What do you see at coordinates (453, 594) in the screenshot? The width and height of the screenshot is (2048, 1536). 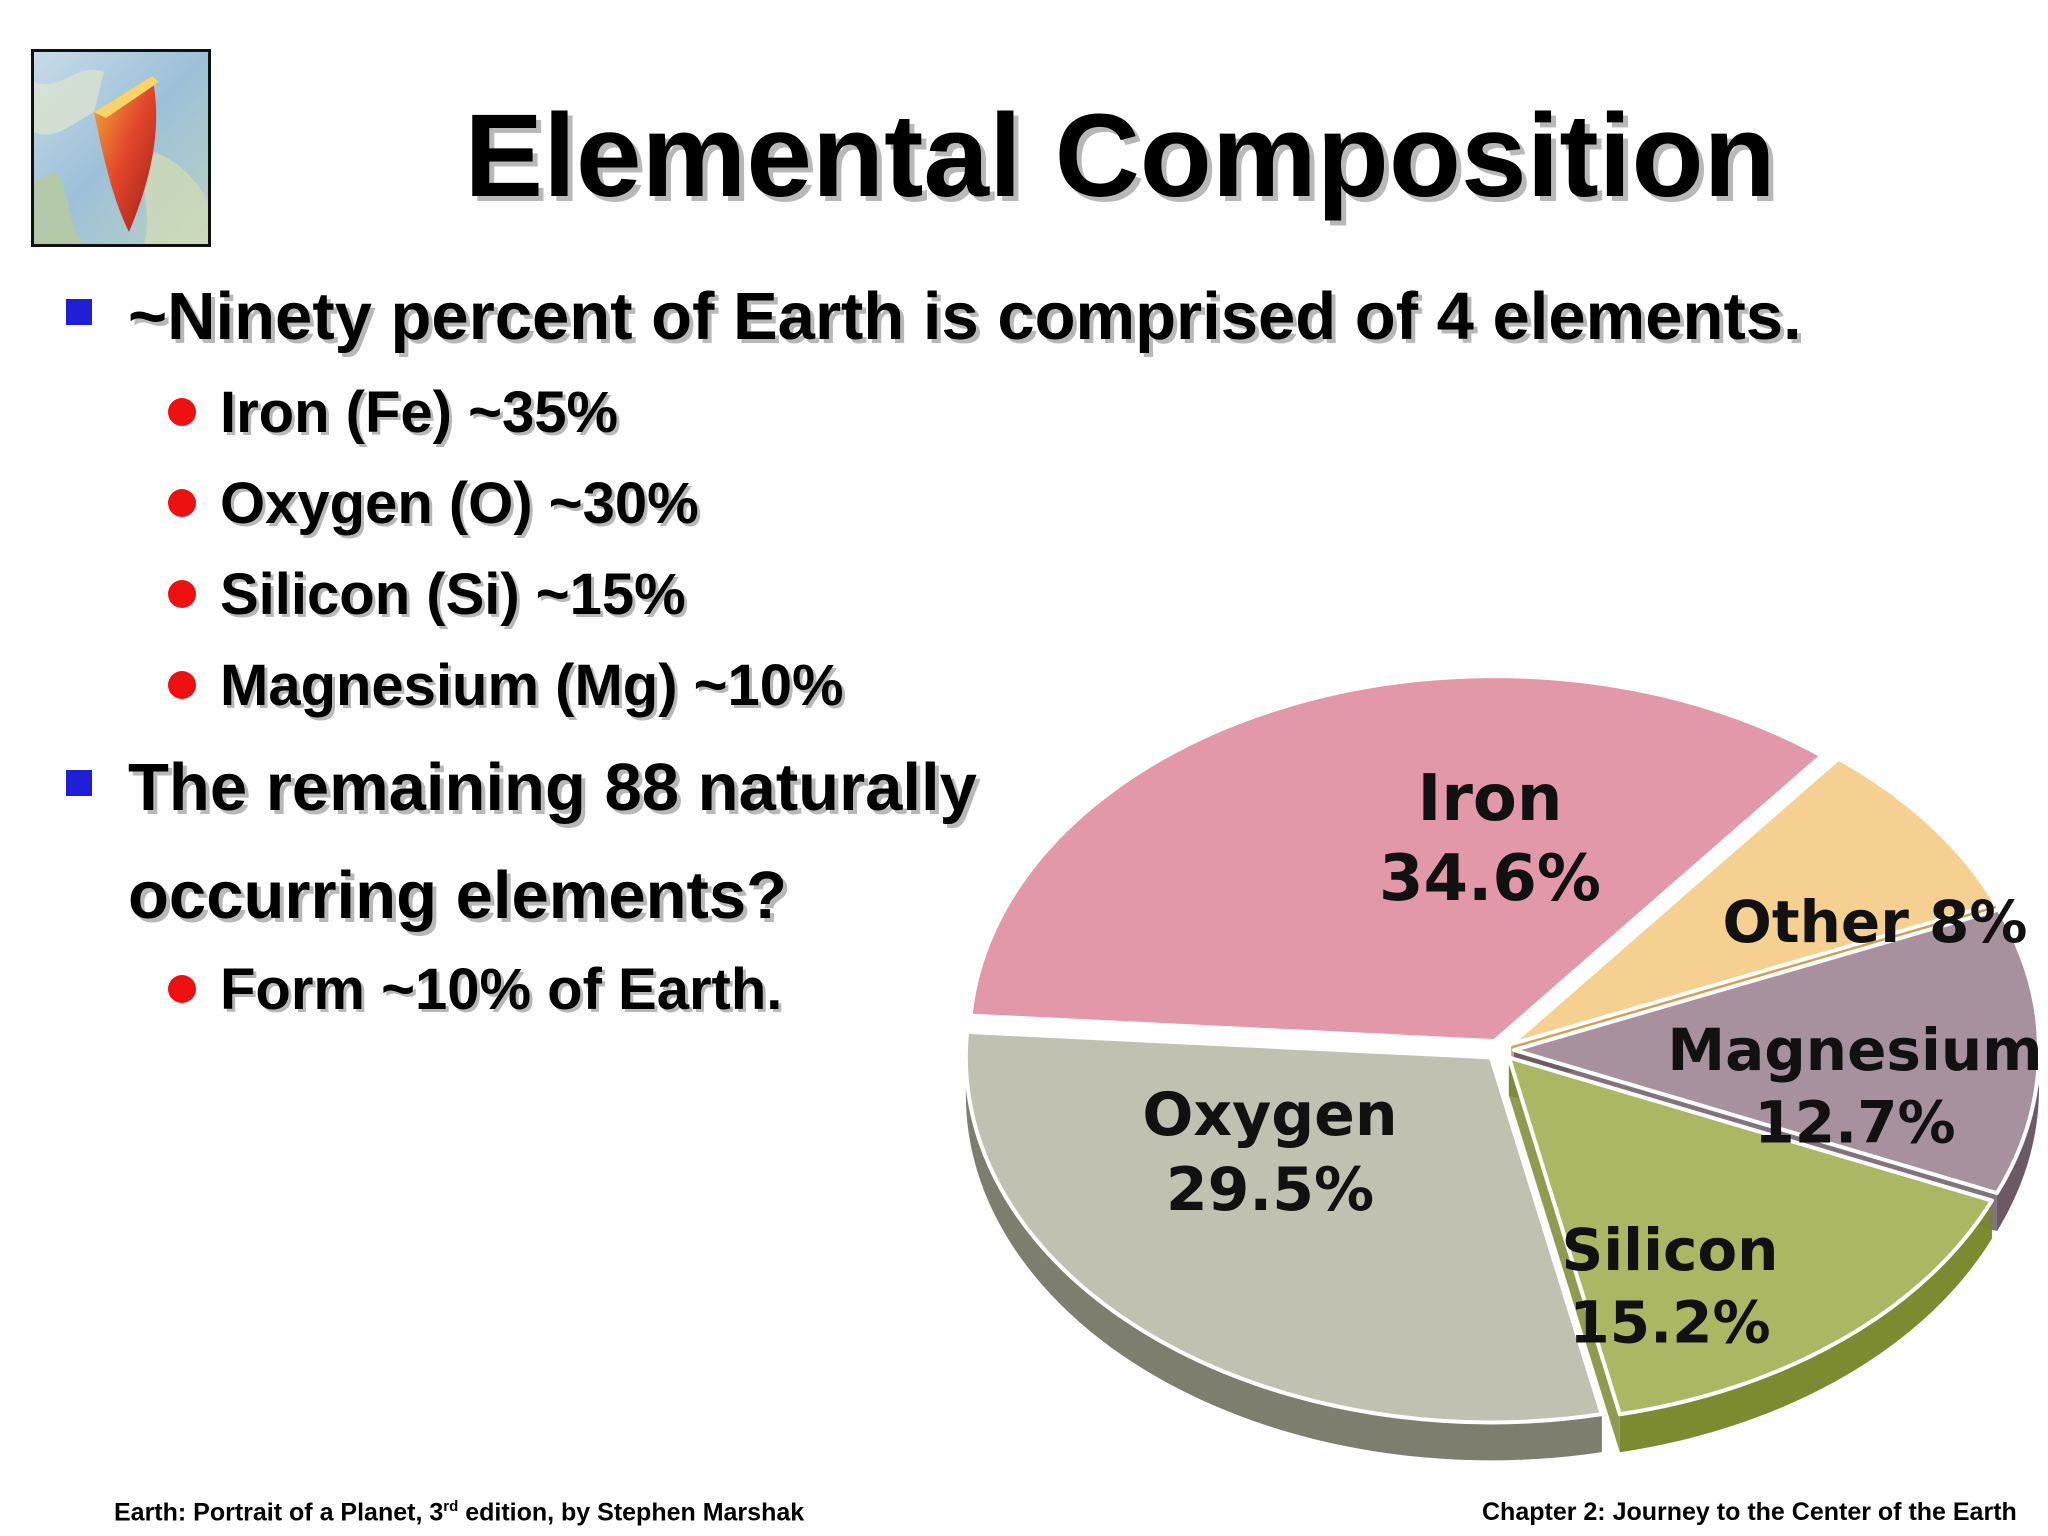 I see `sub-bullet-text: Silicon (Si) ~15%` at bounding box center [453, 594].